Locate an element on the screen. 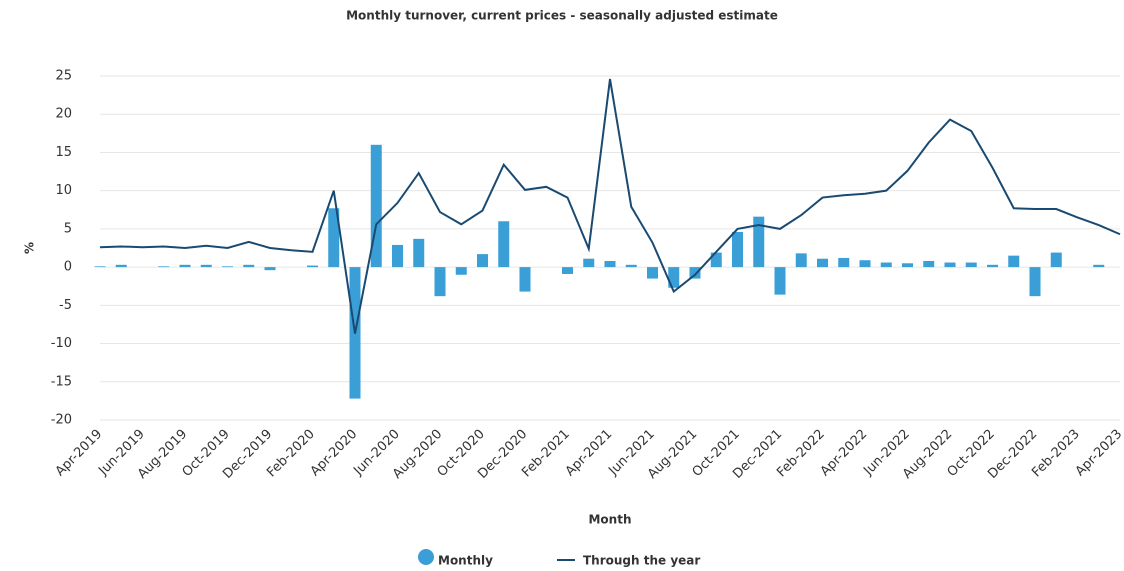 The width and height of the screenshot is (1124, 571). y-tick-label: -15 is located at coordinates (61, 381).